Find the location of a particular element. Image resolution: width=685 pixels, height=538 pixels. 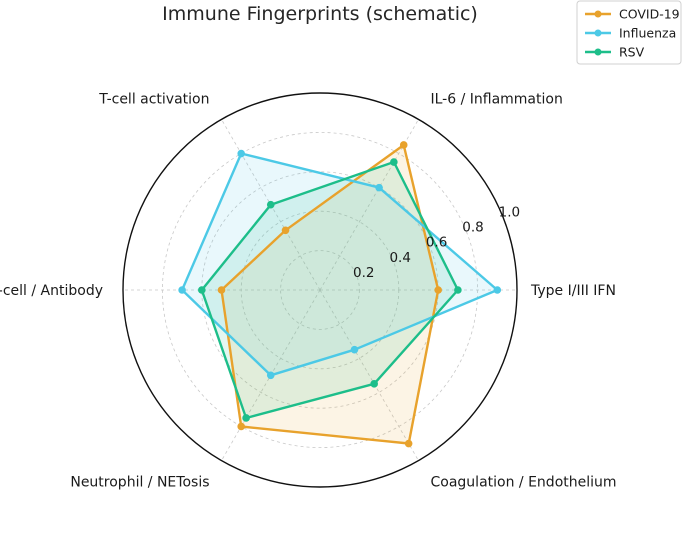

axis-label: B-cell / Antibody is located at coordinates (51, 291).